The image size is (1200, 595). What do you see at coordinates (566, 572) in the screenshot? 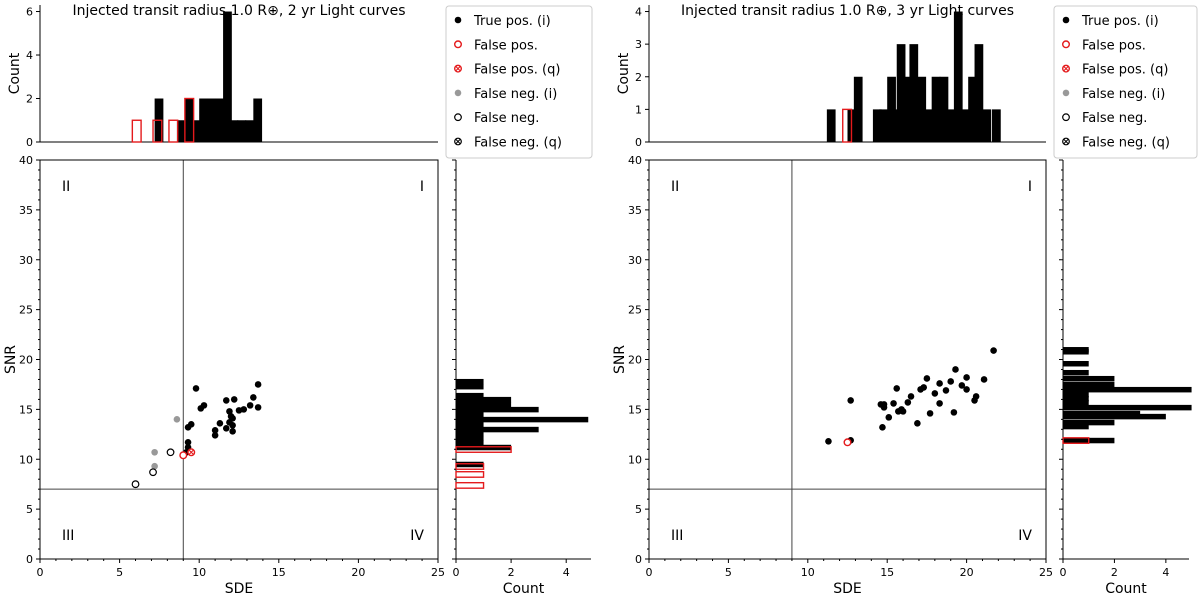
I see `side-hist-x-tick-label: 4` at bounding box center [566, 572].